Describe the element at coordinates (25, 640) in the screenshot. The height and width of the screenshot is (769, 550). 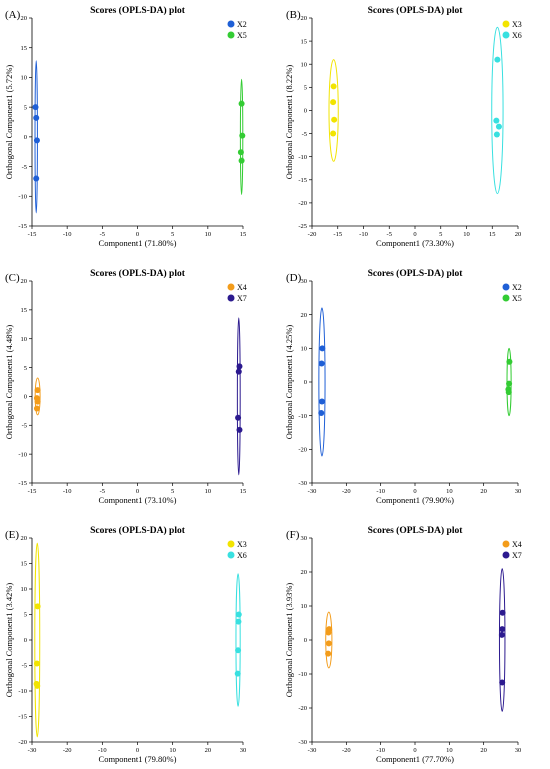
I see `y-tick-label: 0` at that location.